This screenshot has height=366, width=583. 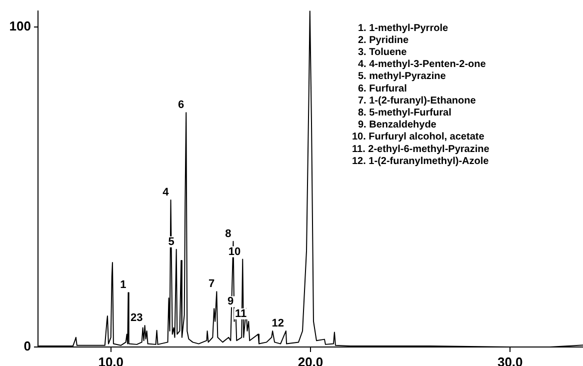 I want to click on annotation: 8. 5-methyl-Furfural, so click(x=405, y=112).